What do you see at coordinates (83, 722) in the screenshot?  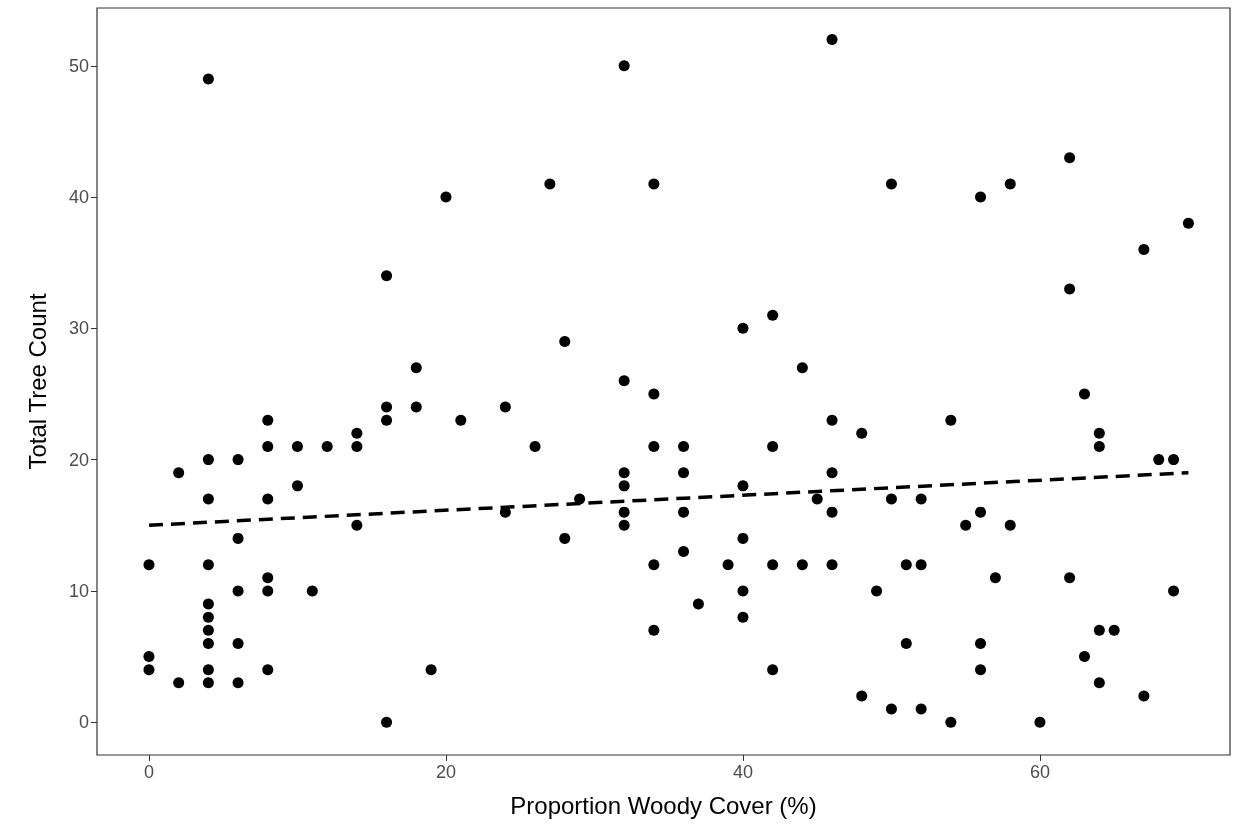 I see `y-tick-label: 0` at bounding box center [83, 722].